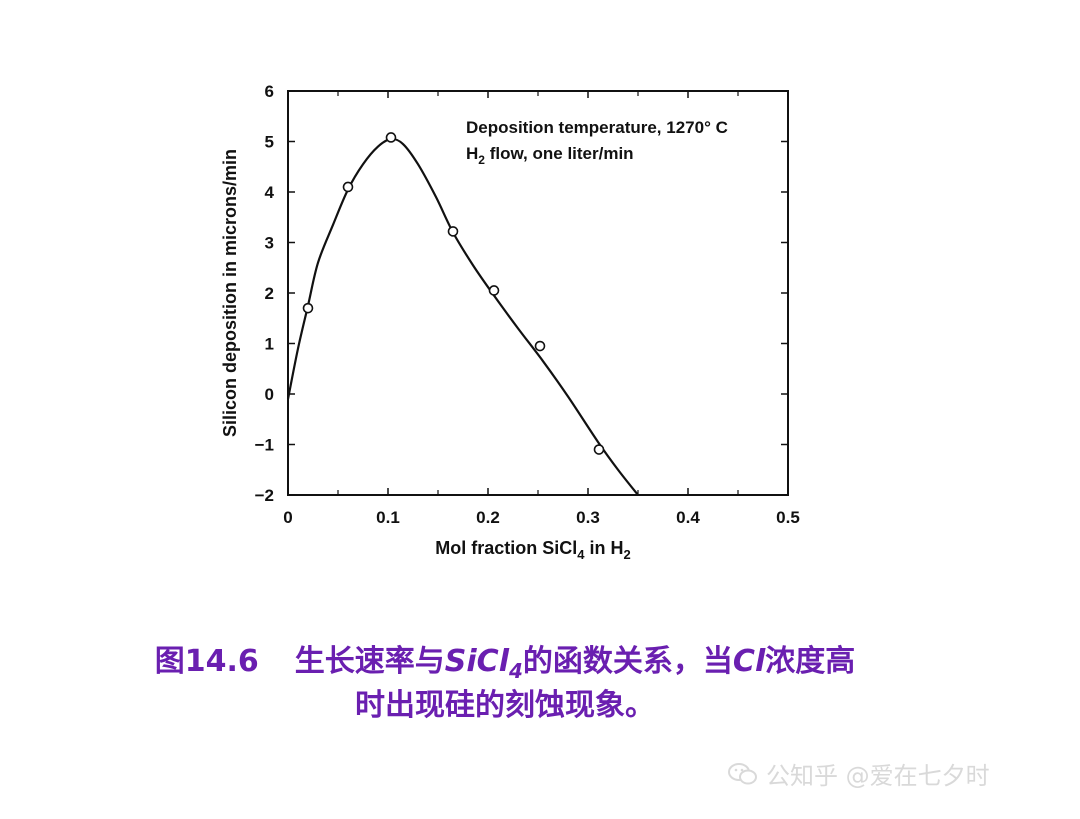 The image size is (1080, 819). What do you see at coordinates (369, 661) in the screenshot?
I see `caption-text-a: 生长速率与` at bounding box center [369, 661].